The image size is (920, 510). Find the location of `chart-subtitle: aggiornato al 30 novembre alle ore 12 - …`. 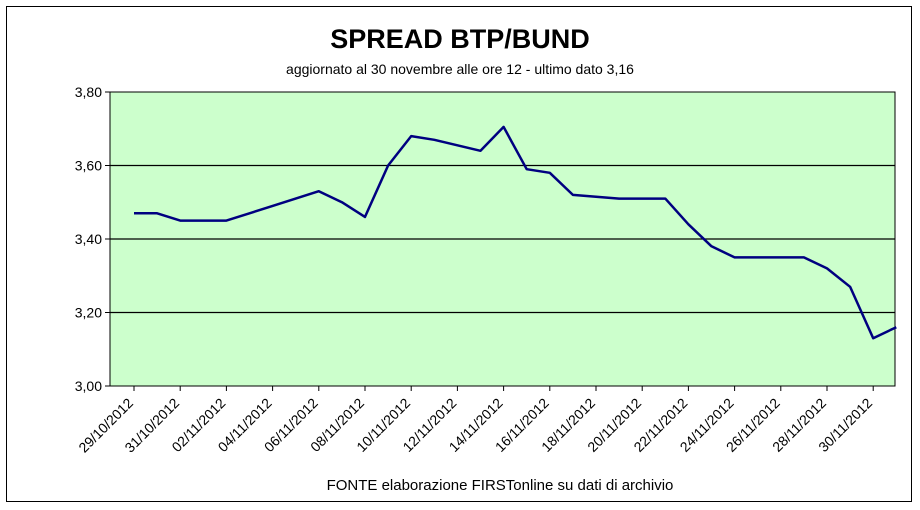

chart-subtitle: aggiornato al 30 novembre alle ore 12 - … is located at coordinates (460, 69).